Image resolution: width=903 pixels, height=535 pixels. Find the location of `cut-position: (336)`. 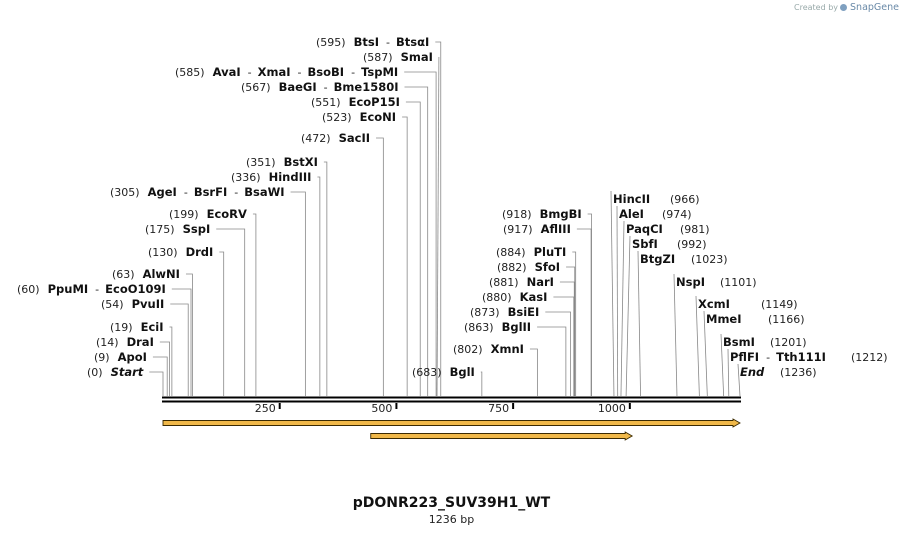

cut-position: (336) is located at coordinates (246, 177).